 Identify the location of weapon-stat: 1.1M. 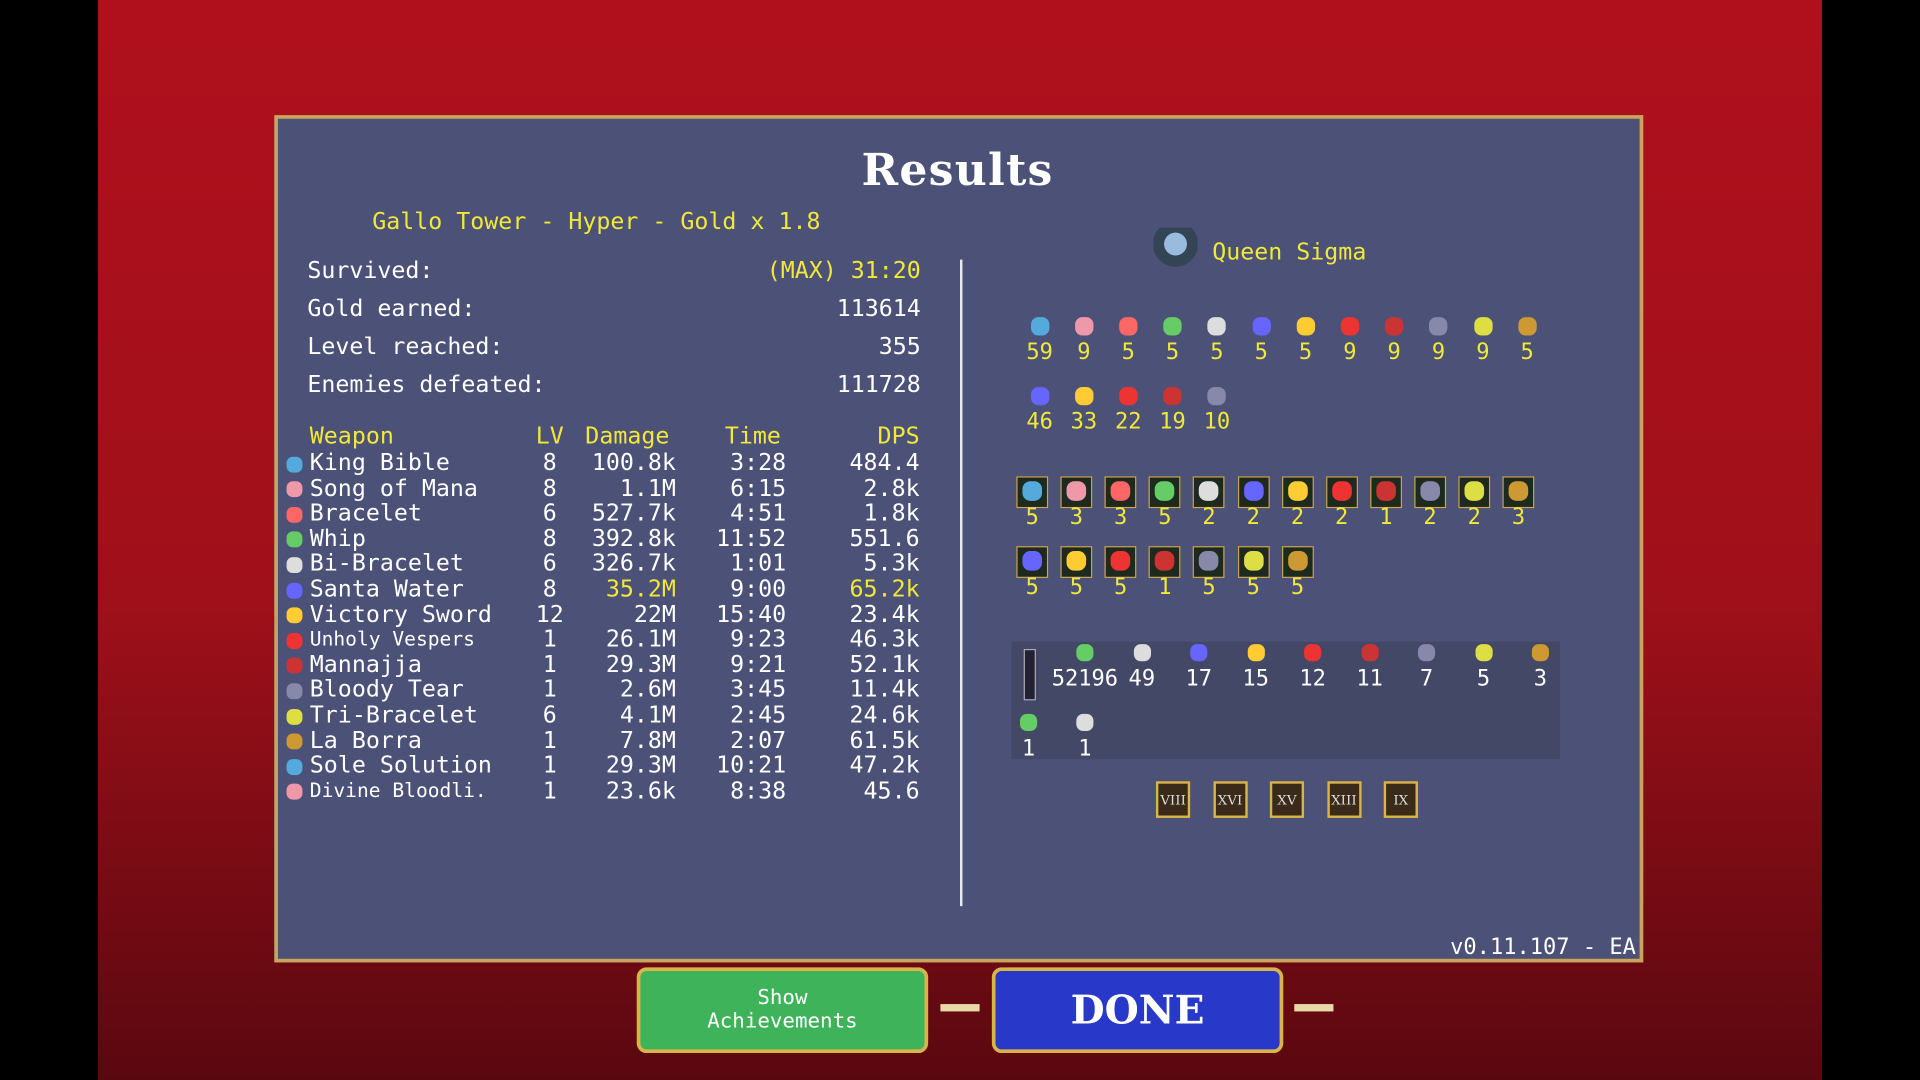
(647, 488).